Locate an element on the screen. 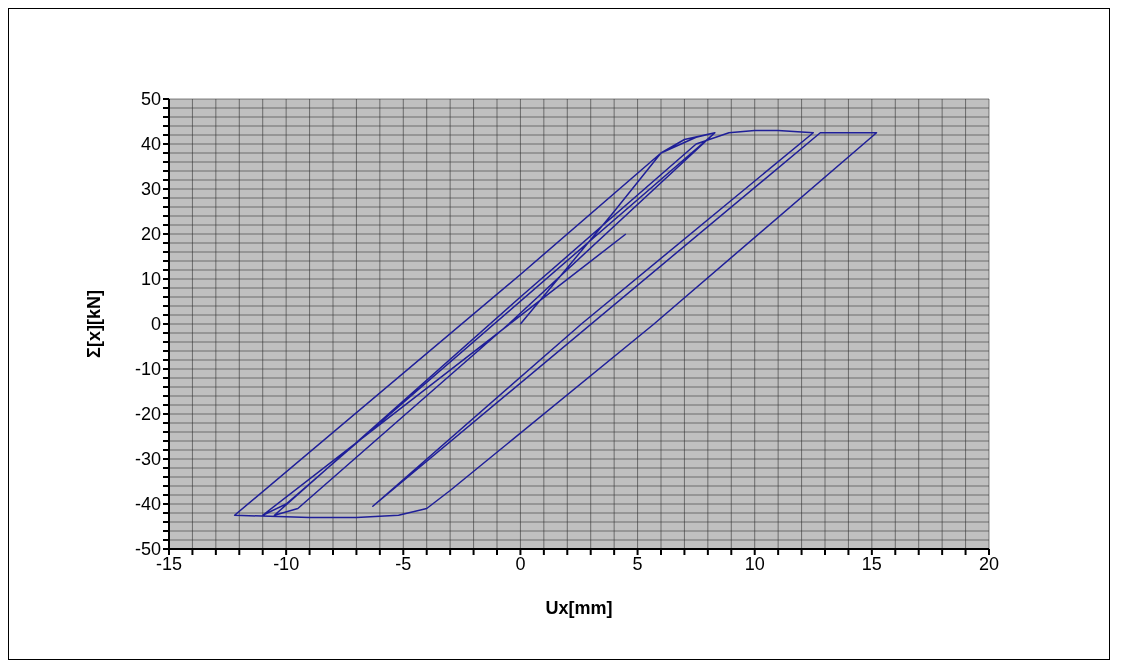  y-tick-label: -10 is located at coordinates (147, 369).